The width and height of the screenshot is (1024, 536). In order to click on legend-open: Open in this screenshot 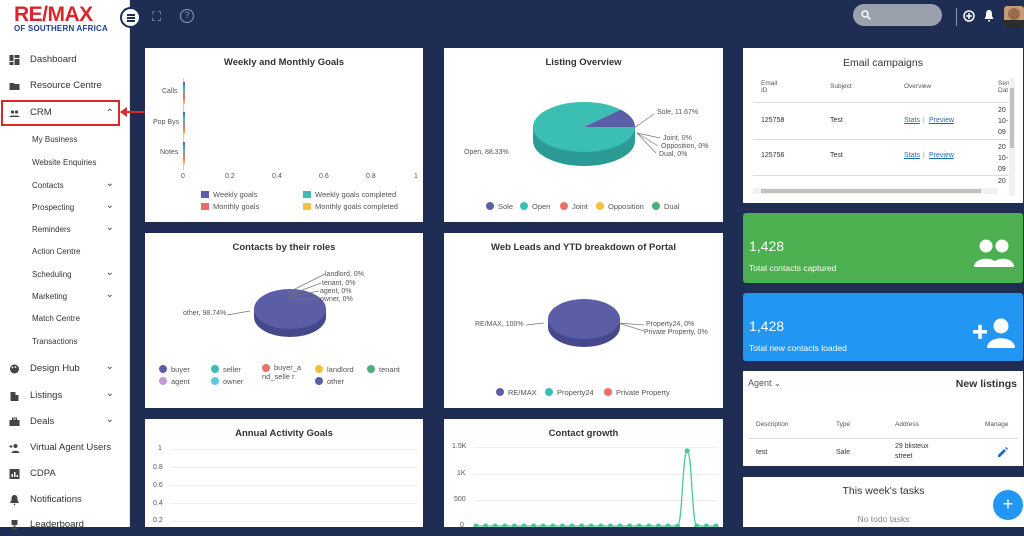, I will do `click(535, 206)`.